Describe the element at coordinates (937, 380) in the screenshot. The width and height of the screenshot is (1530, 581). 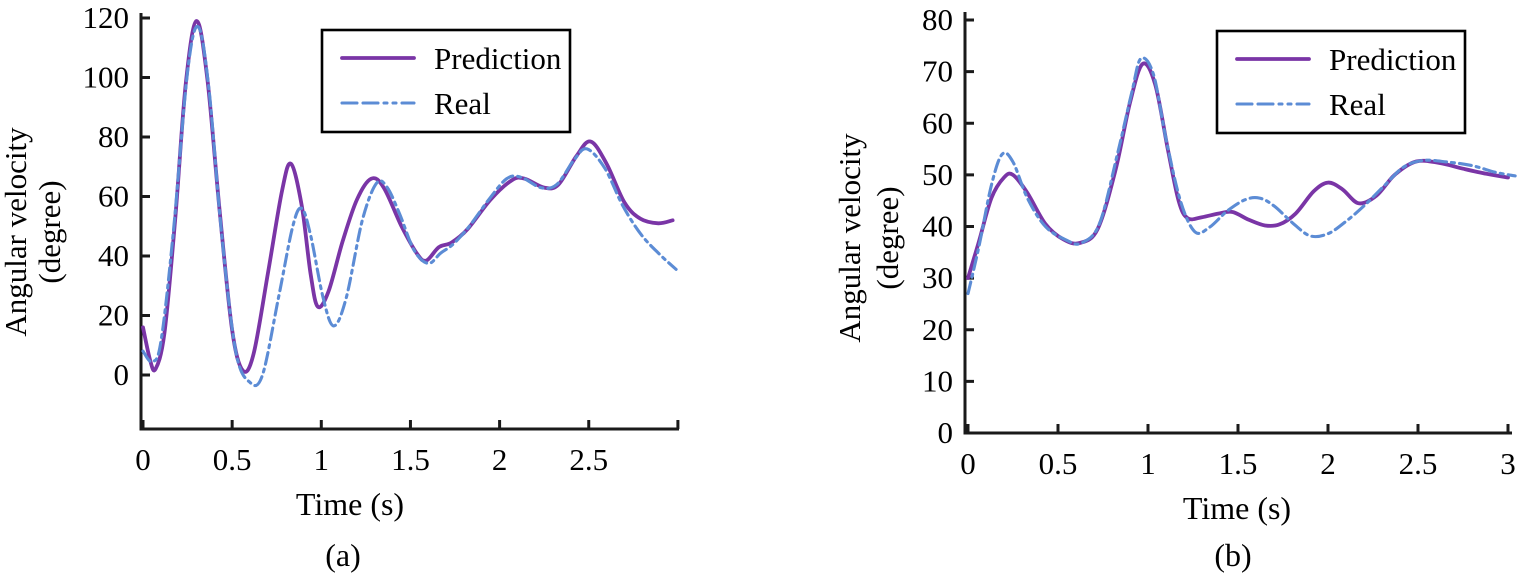
I see `y-tick-label: 10` at that location.